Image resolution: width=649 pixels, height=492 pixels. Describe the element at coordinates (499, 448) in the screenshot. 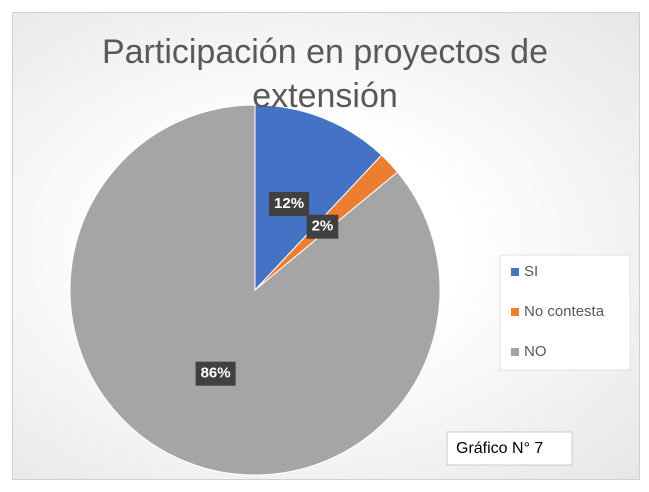

I see `annotation: Gráfico N° 7` at that location.